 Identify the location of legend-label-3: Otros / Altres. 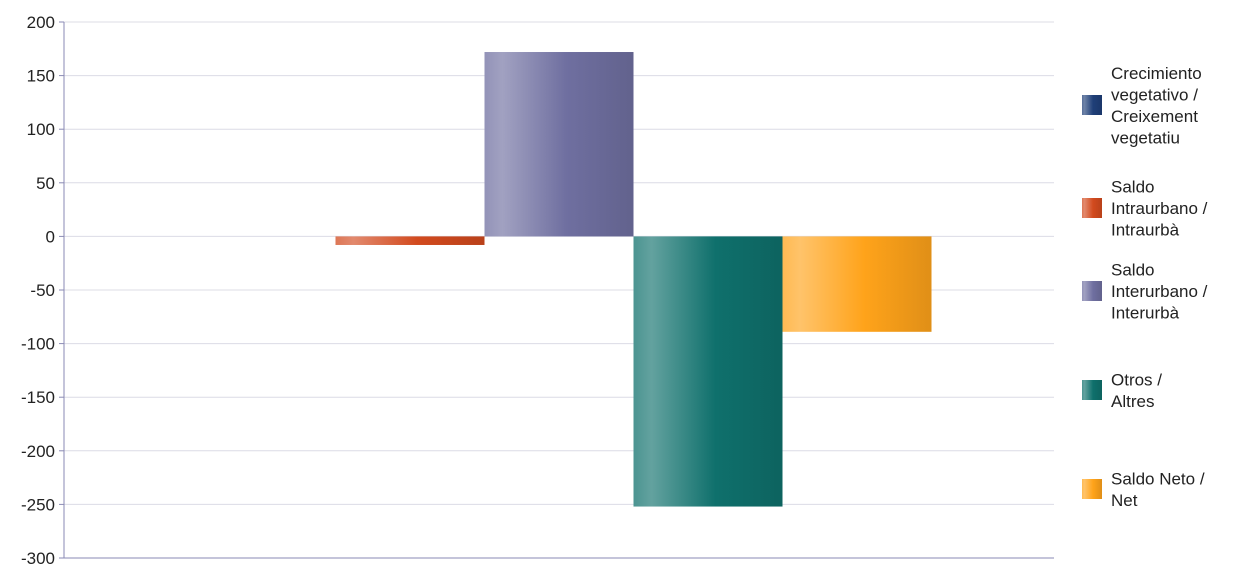
(1136, 390).